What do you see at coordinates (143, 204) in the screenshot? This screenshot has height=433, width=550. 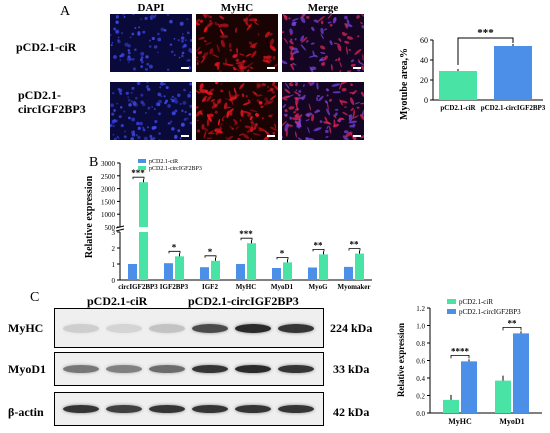 I see `chart2-bar-circ-1-upper` at bounding box center [143, 204].